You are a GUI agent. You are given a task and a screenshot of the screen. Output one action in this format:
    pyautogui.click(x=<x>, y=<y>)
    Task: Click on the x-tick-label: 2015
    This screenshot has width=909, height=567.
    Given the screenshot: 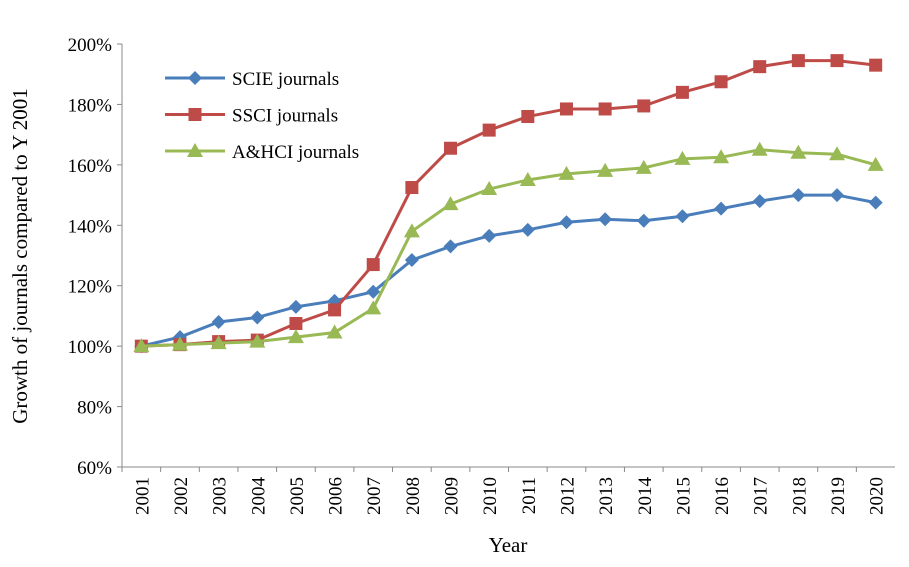 What is the action you would take?
    pyautogui.click(x=683, y=496)
    